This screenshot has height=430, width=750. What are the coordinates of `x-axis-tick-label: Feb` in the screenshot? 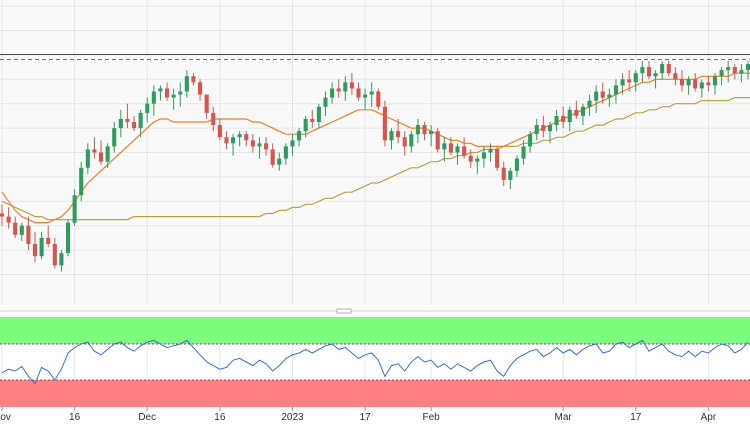 It's located at (431, 417).